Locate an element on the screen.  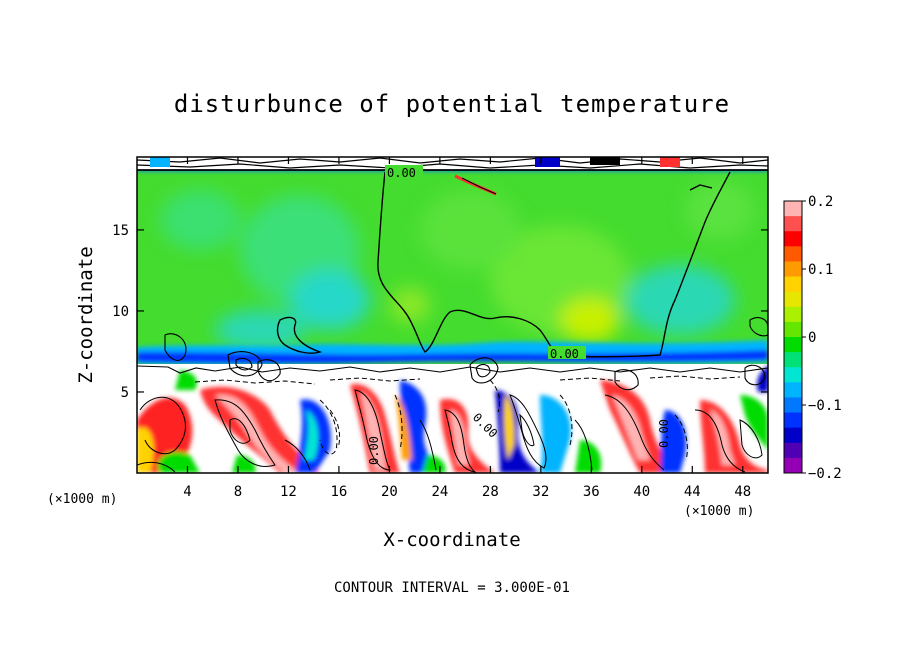
x-tick-label: 48 is located at coordinates (742, 492).